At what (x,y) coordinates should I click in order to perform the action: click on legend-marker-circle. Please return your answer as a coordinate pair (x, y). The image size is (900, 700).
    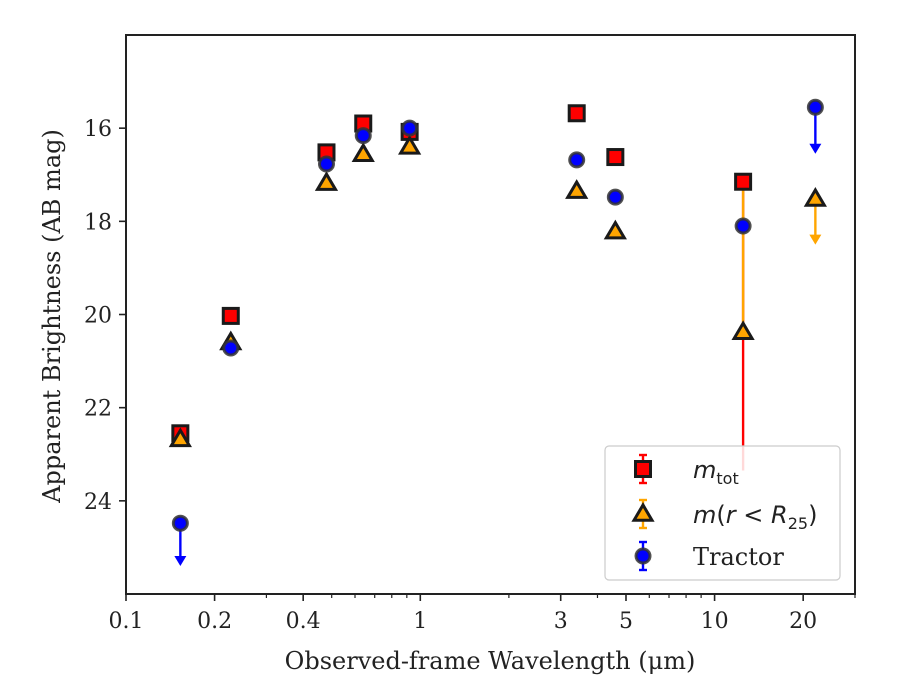
    Looking at the image, I should click on (643, 556).